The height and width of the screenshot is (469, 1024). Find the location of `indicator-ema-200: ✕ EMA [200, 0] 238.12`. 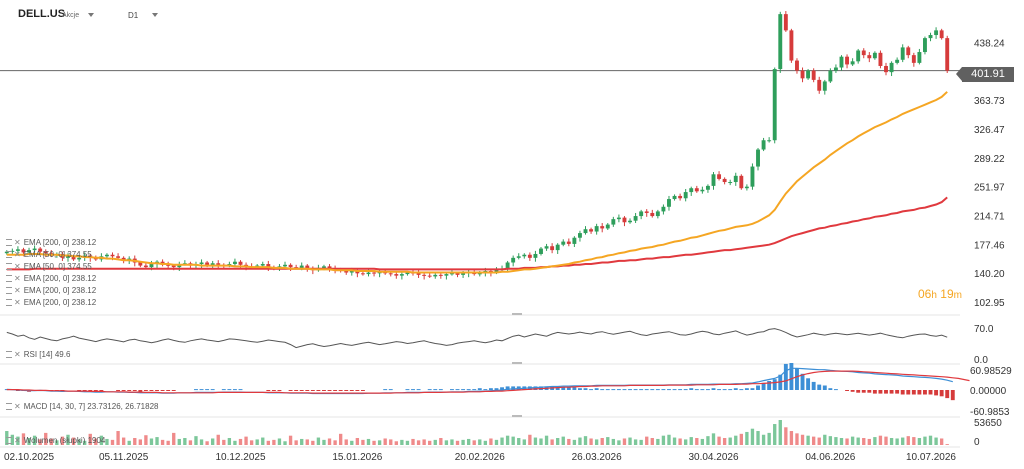

indicator-ema-200: ✕ EMA [200, 0] 238.12 is located at coordinates (51, 242).